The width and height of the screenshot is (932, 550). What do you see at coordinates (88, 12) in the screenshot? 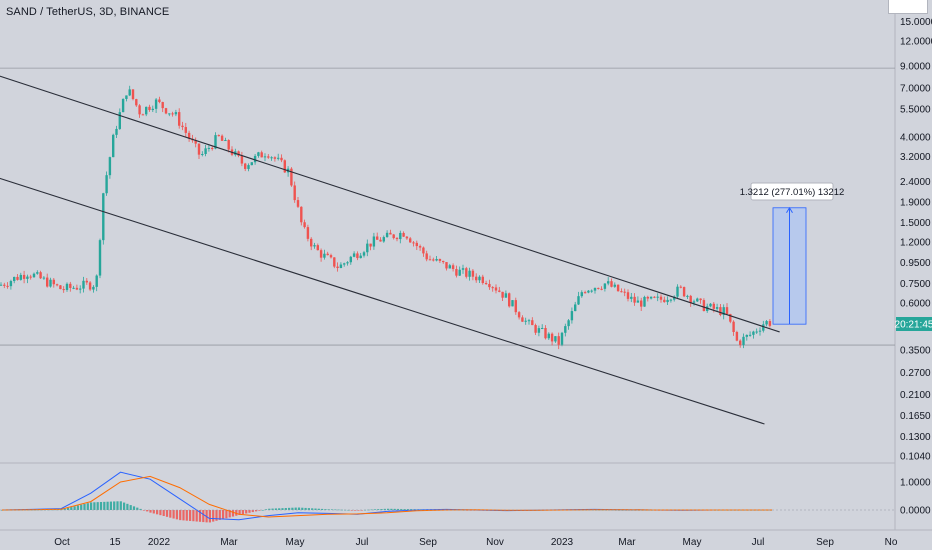
I see `symbol-title: SAND / TetherUS, 3D, BINANCE` at bounding box center [88, 12].